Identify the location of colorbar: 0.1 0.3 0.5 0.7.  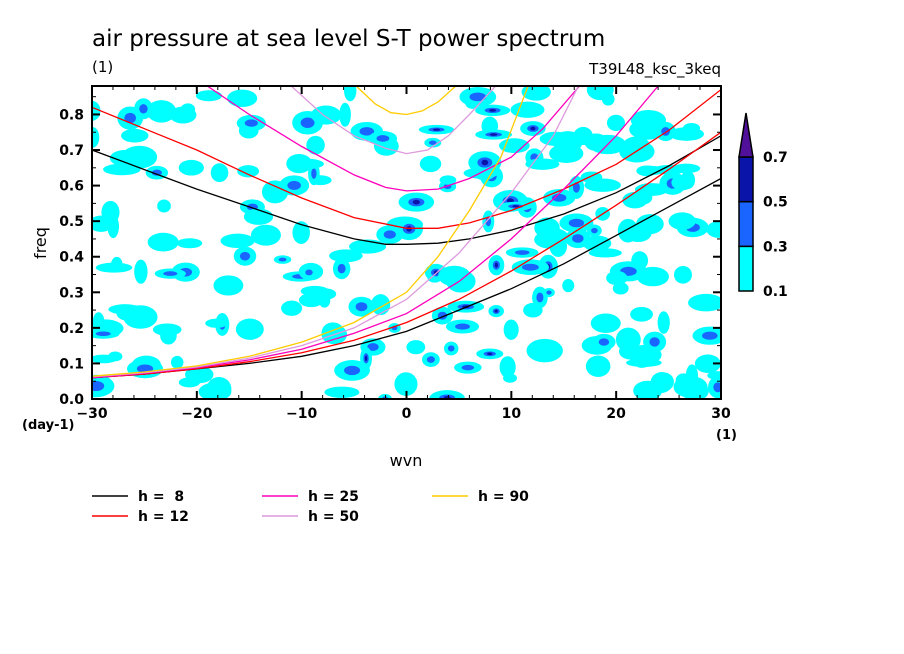
(763, 206).